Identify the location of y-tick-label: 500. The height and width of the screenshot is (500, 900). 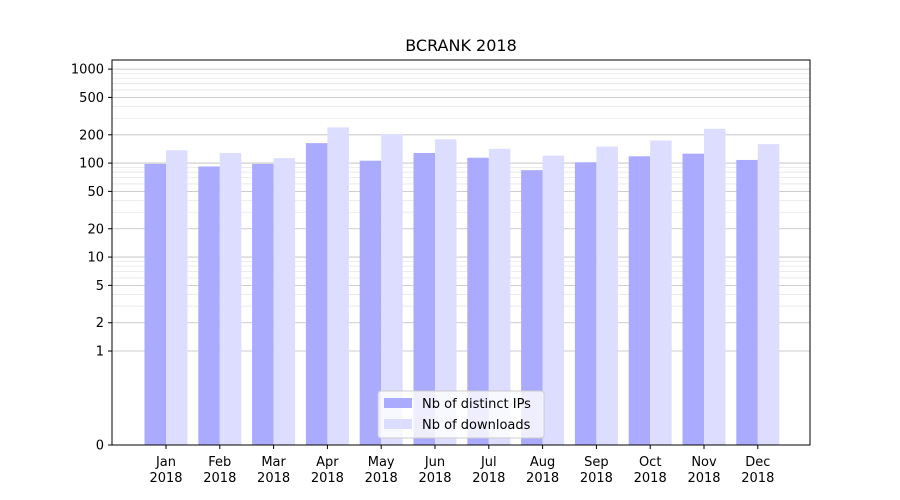
(91, 98).